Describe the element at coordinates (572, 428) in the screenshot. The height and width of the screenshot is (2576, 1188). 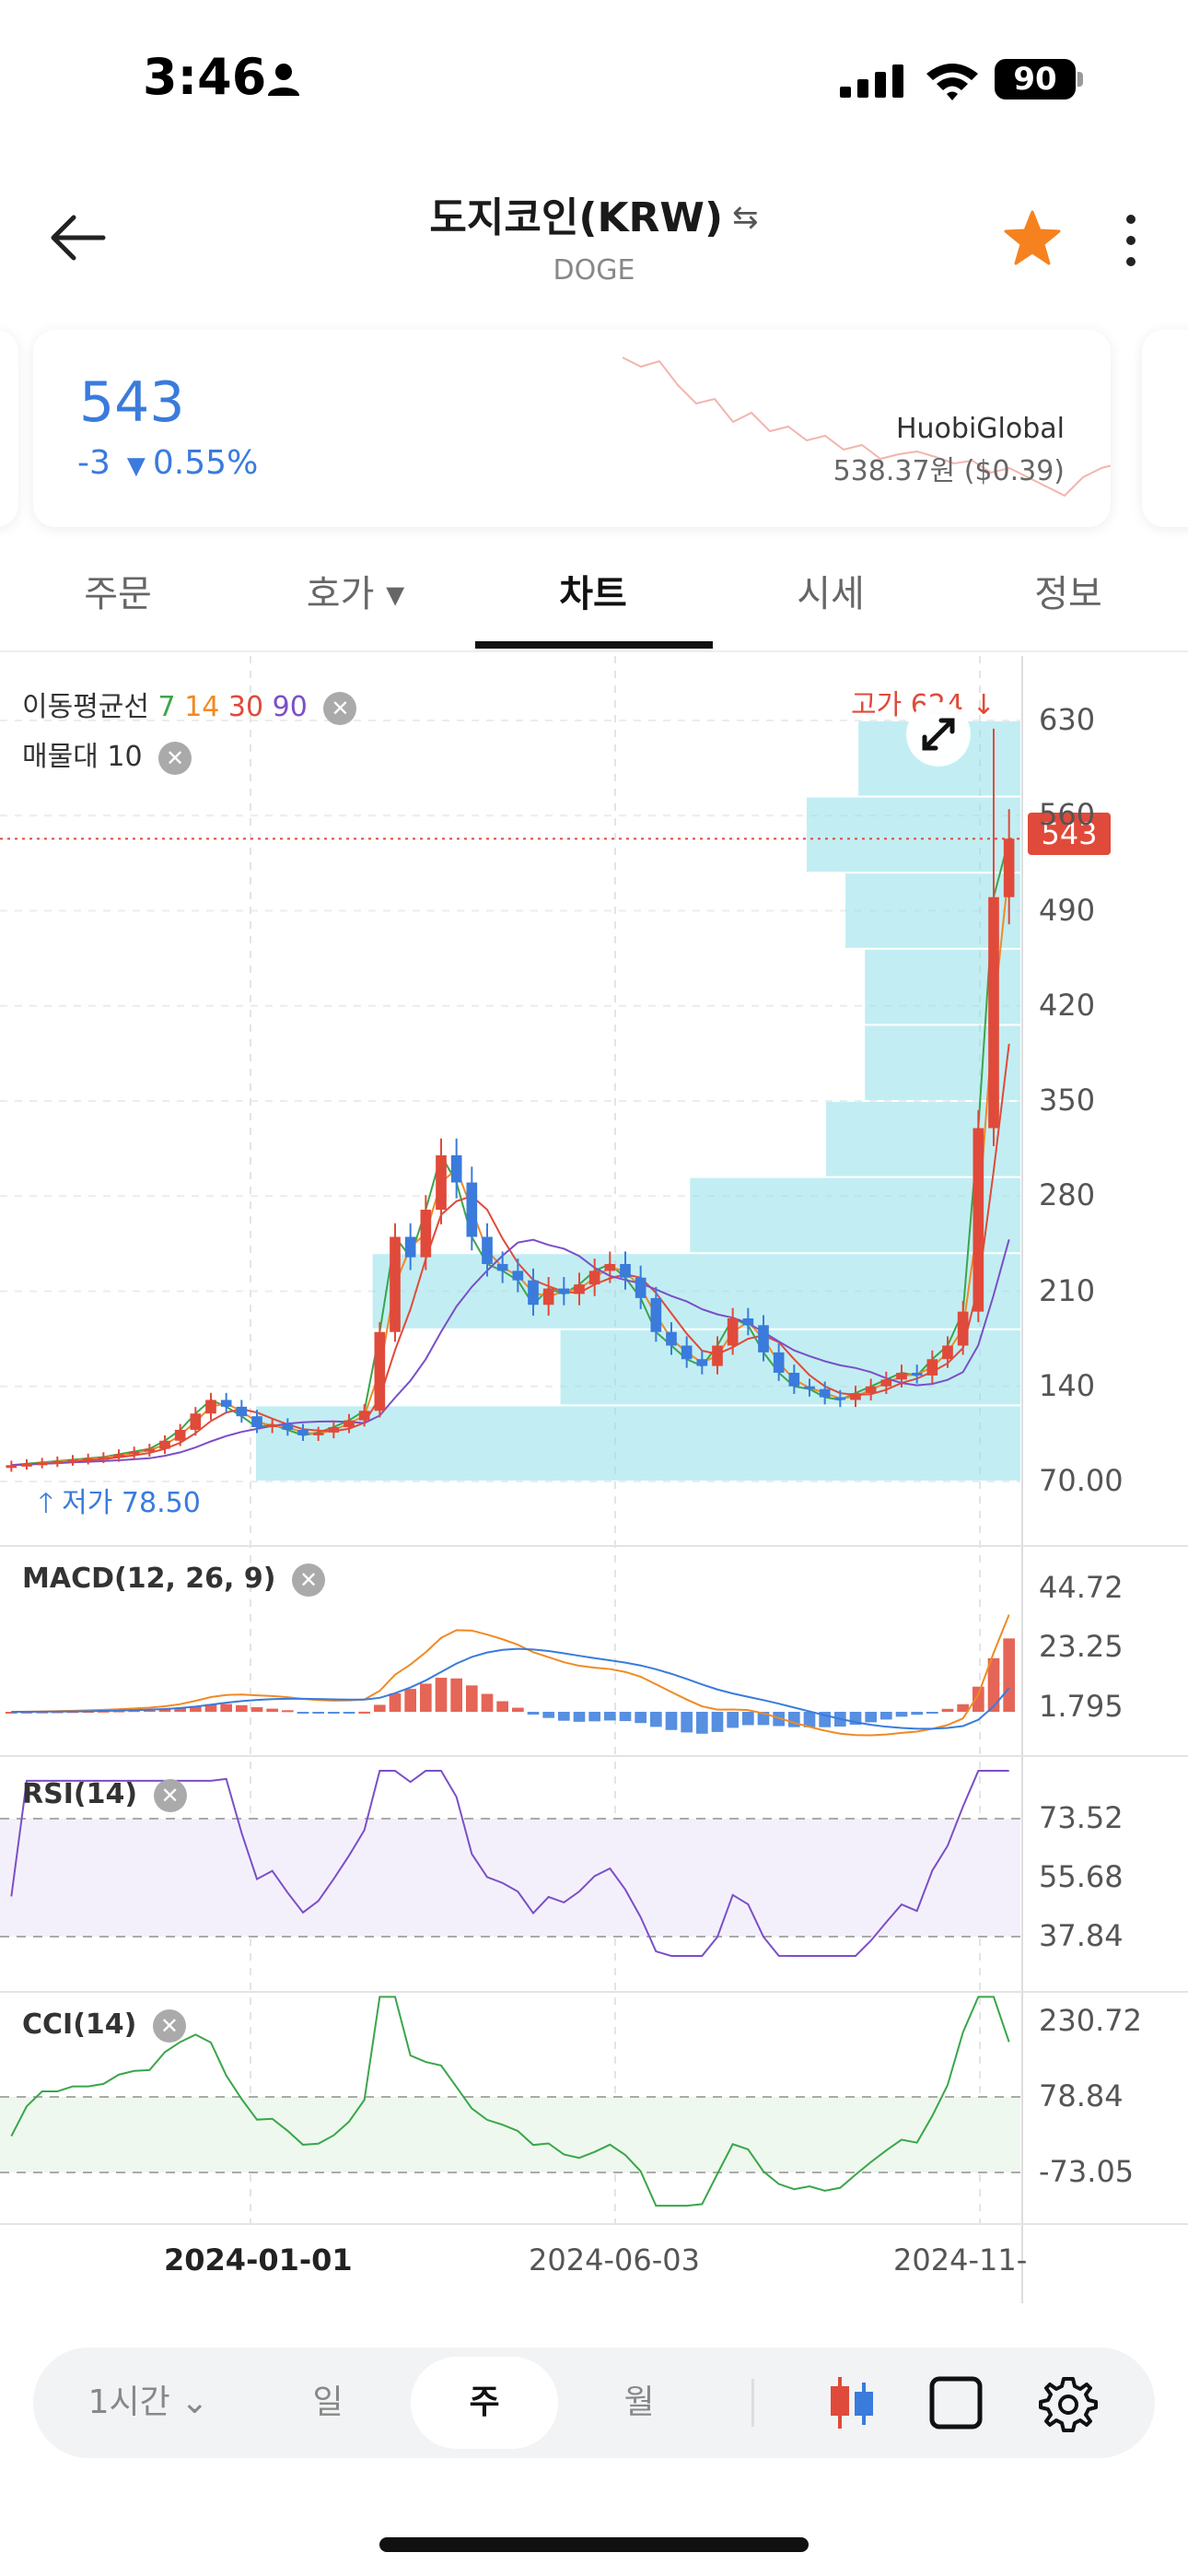
I see `price-card: 543 -3 ▼ 0.55% HuobiGlobal 538.37원 ($0.39)` at that location.